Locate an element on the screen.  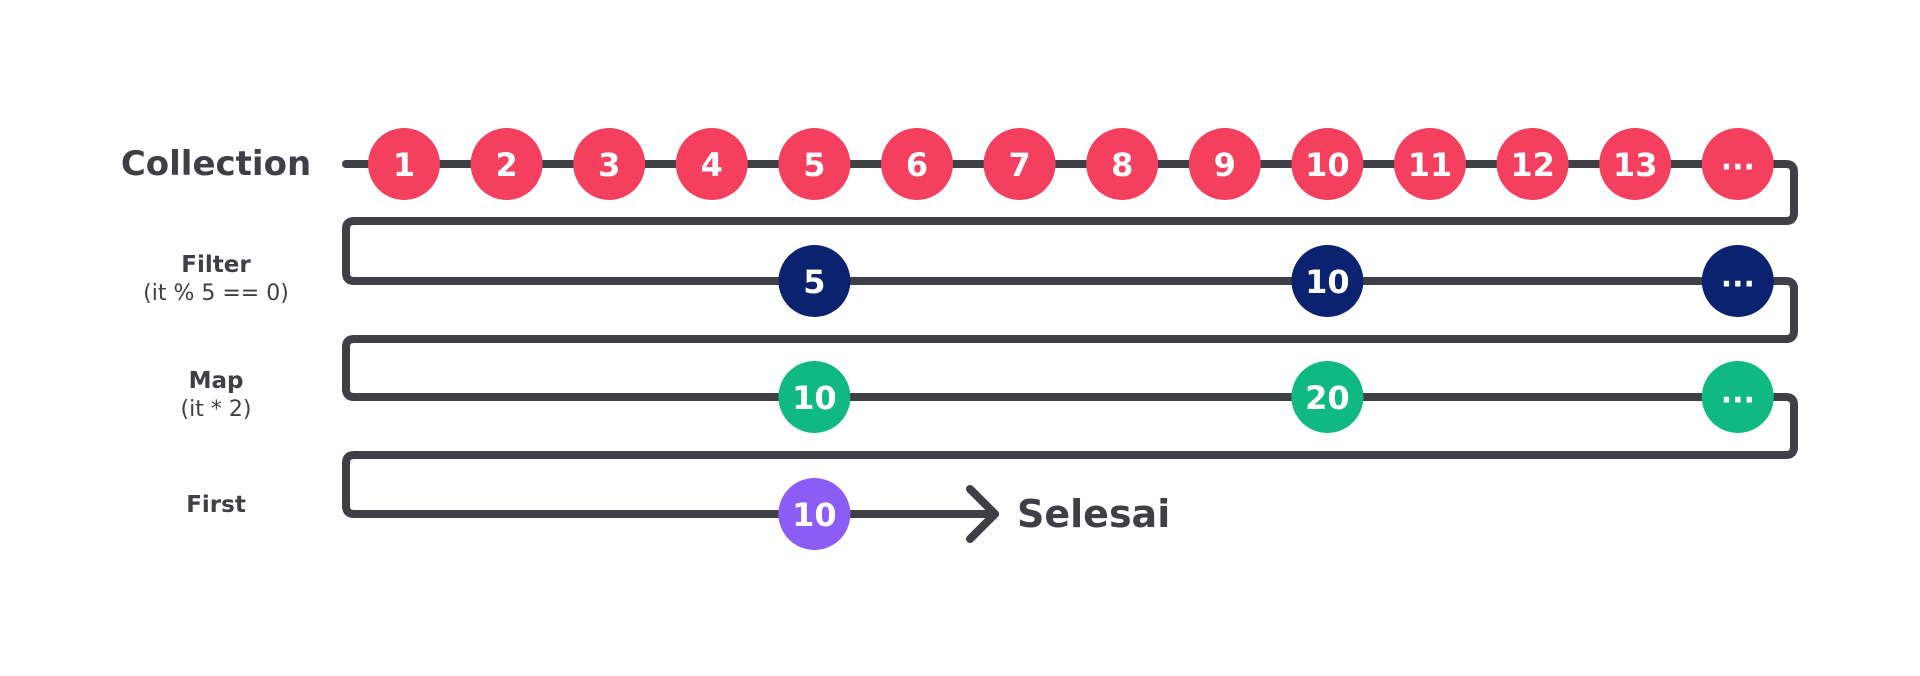
collection-node: 9 is located at coordinates (1224, 164).